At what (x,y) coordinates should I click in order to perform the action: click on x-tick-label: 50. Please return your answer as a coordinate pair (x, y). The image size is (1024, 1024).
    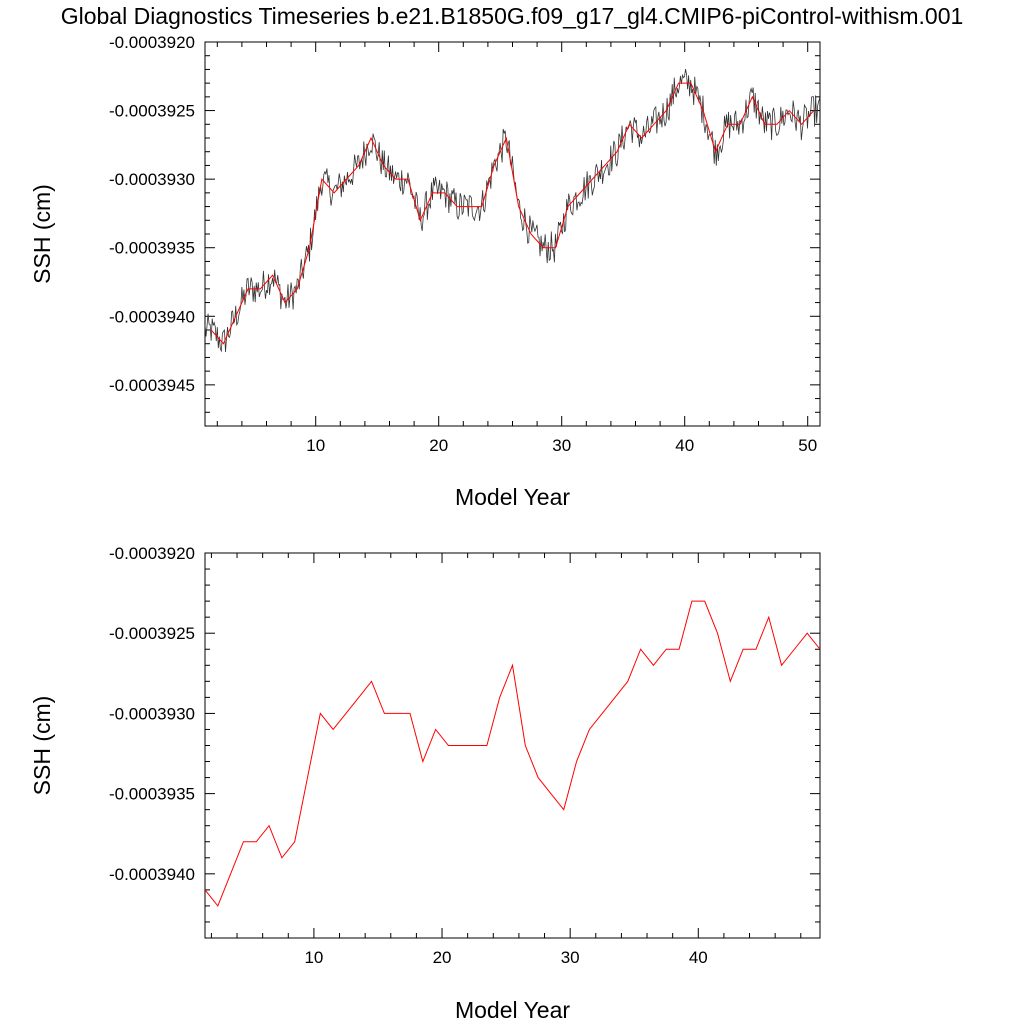
    Looking at the image, I should click on (807, 445).